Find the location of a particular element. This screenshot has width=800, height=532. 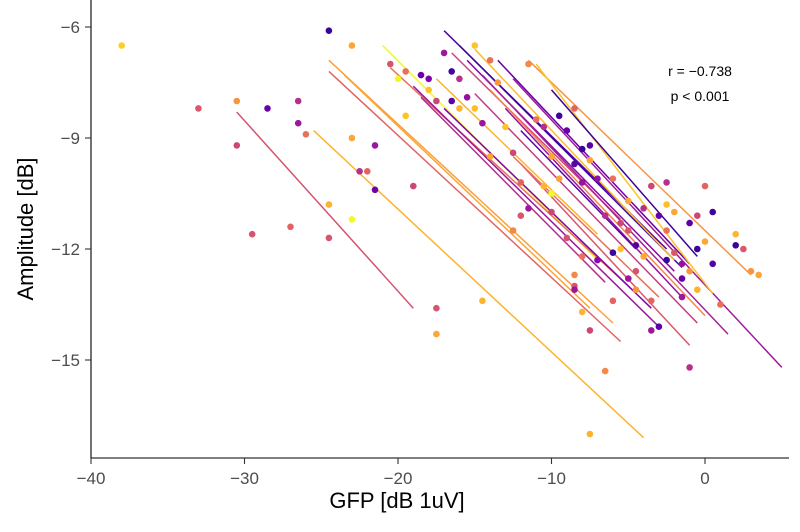

x-tick-label: −10 is located at coordinates (551, 478).